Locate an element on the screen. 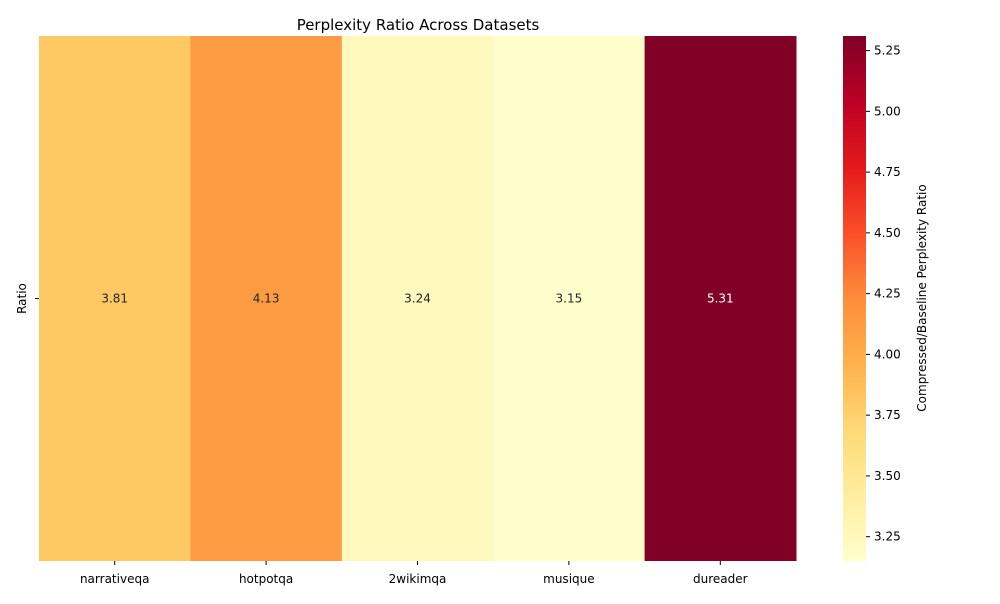  cell-value-label: 4.13 is located at coordinates (266, 299).